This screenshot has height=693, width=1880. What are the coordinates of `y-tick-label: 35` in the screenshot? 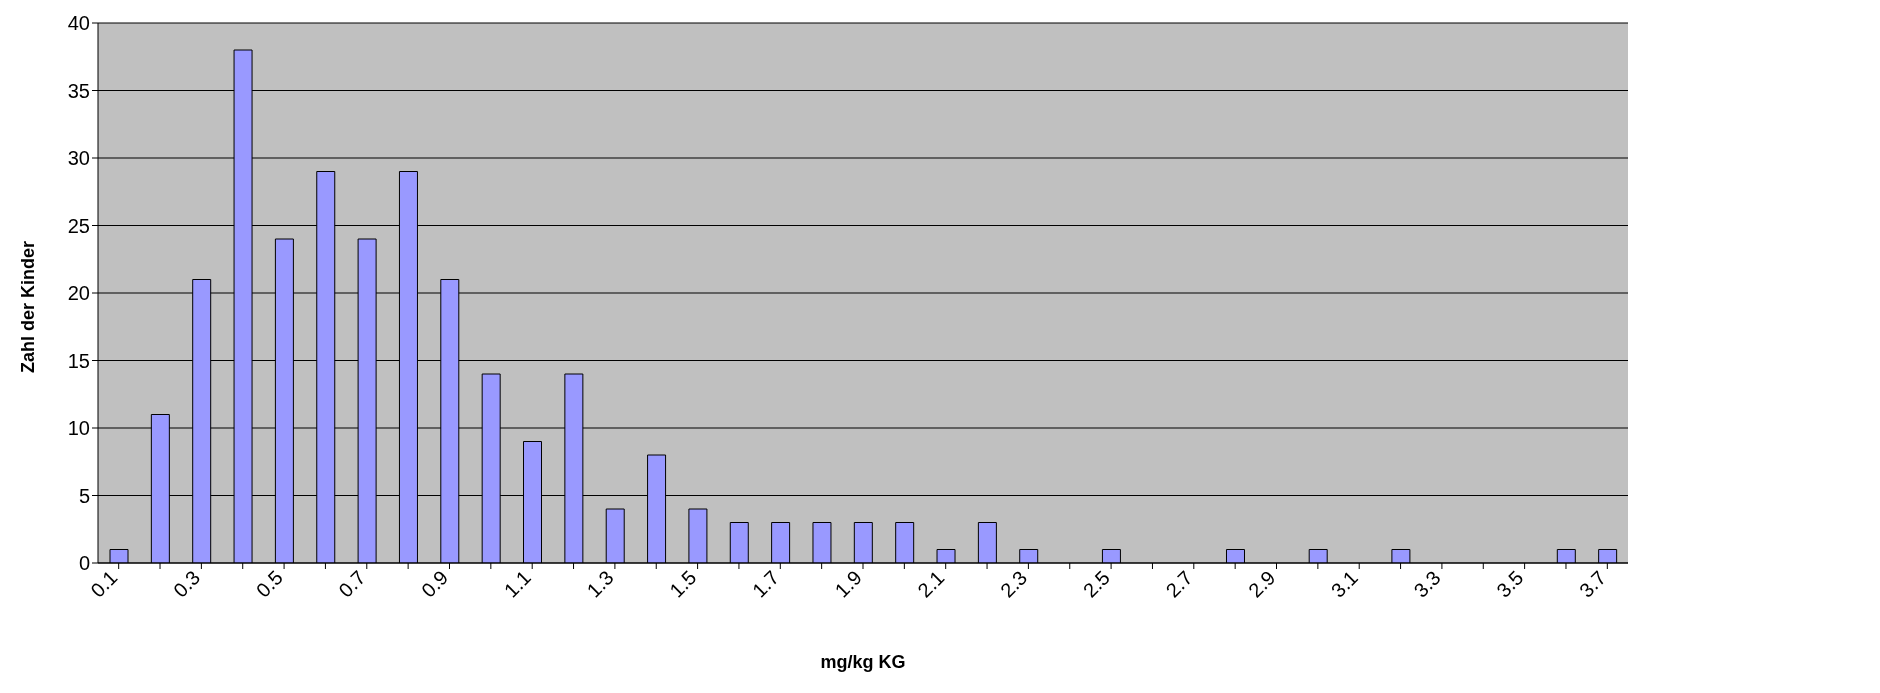 It's located at (78, 90).